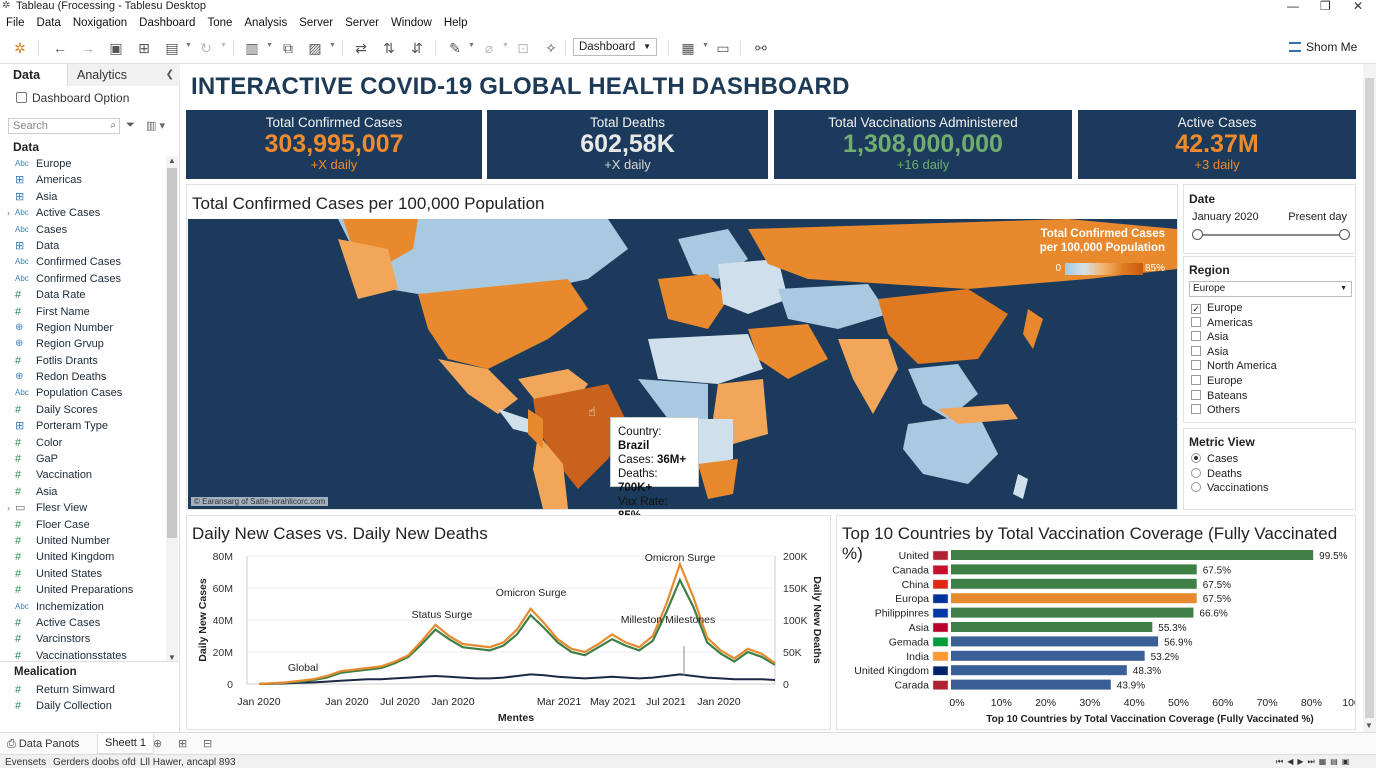 The height and width of the screenshot is (768, 1376). What do you see at coordinates (761, 48) in the screenshot?
I see `share-icon: ⚯` at bounding box center [761, 48].